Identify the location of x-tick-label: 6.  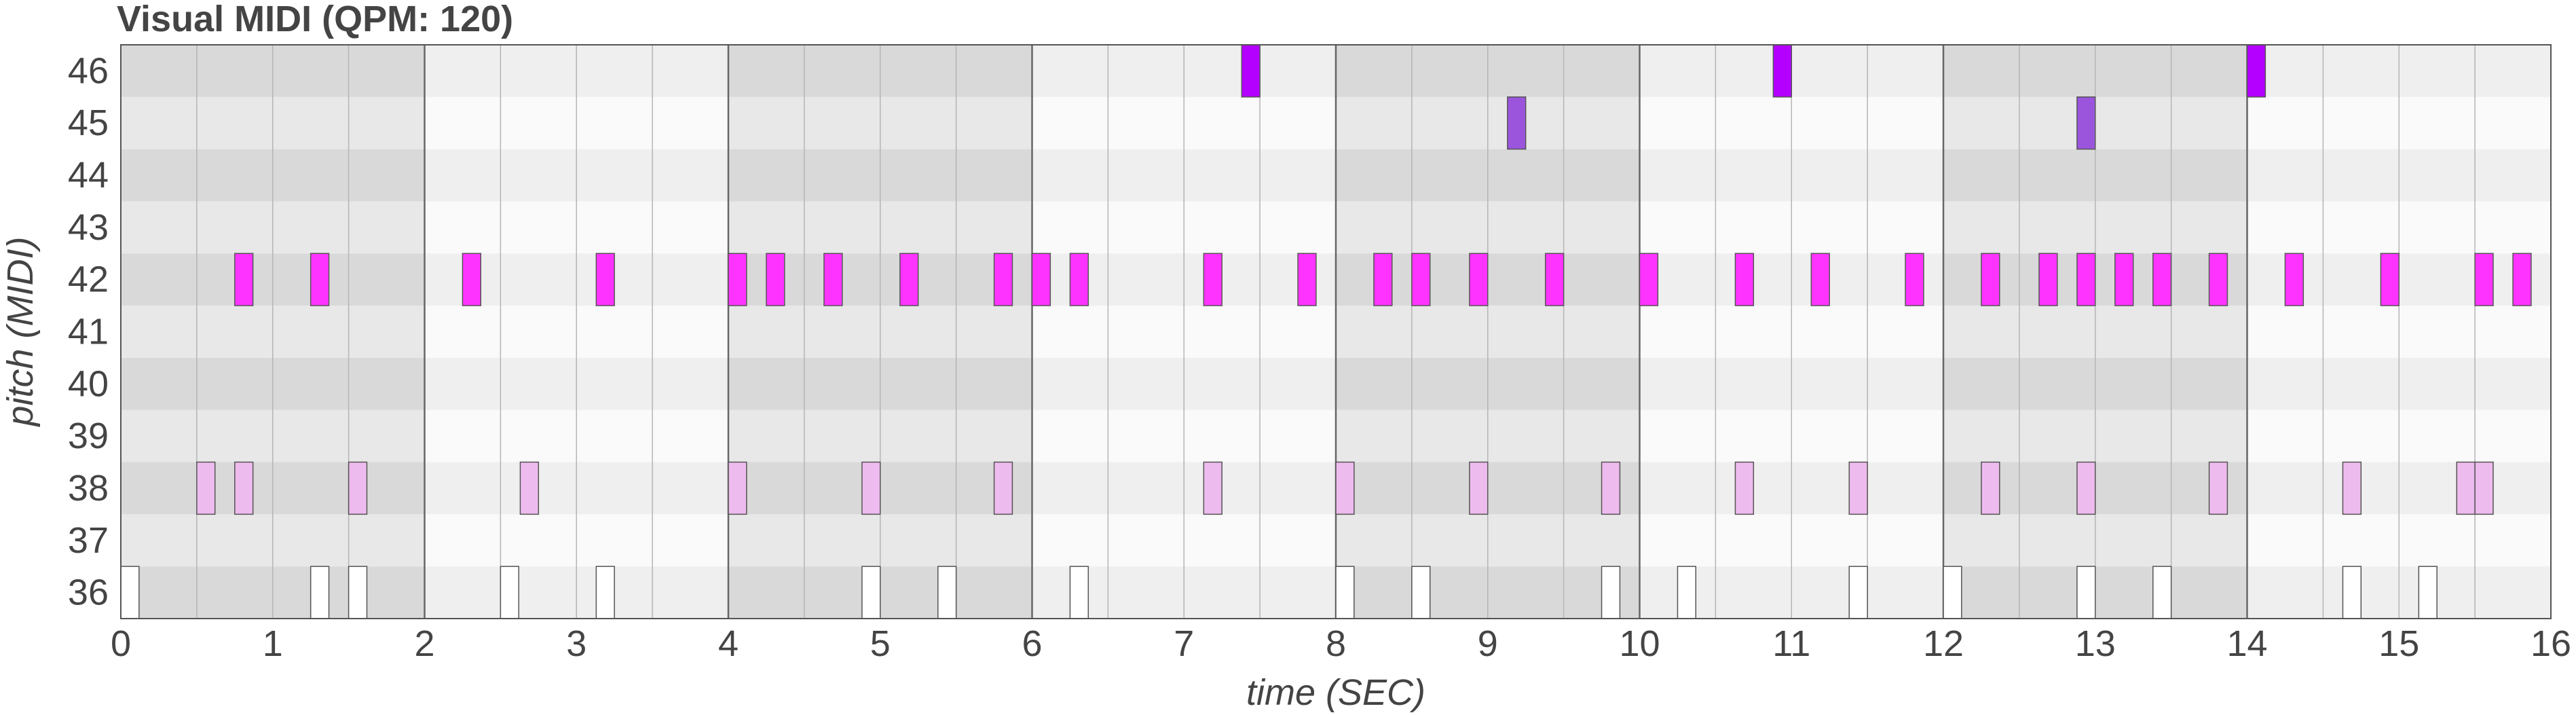
(1032, 643).